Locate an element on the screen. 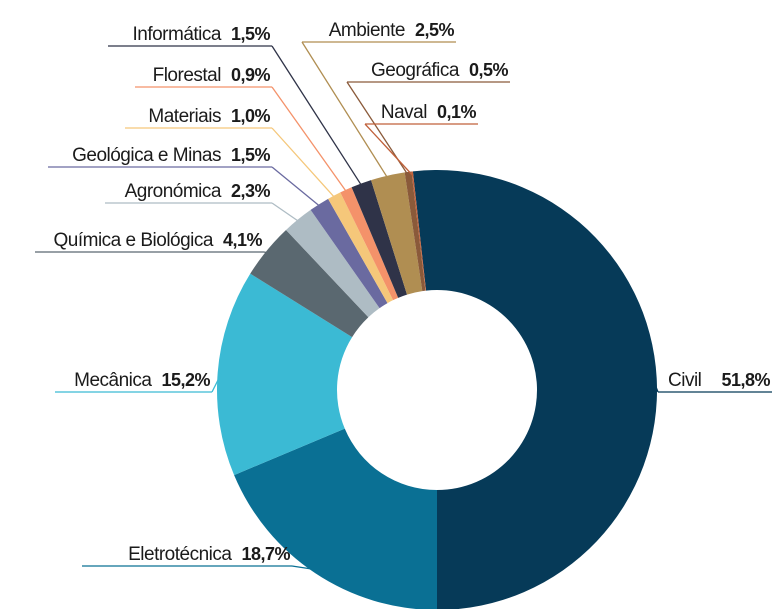 The image size is (776, 609). category-label: Florestal is located at coordinates (187, 75).